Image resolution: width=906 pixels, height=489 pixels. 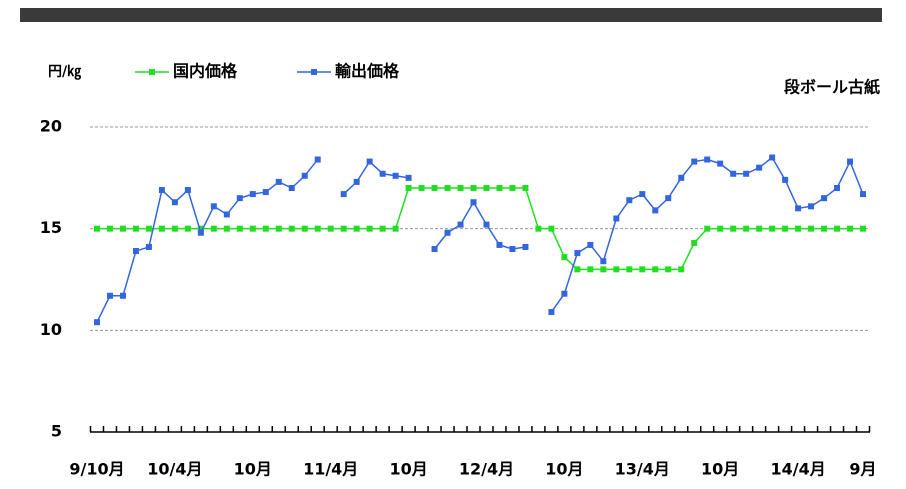 I want to click on y-tick-label: 15, so click(x=51, y=227).